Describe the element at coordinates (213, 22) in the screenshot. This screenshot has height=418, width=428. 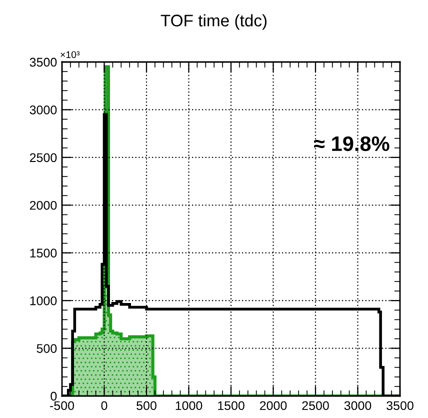
I see `chart-title: TOF time (tdc)` at that location.